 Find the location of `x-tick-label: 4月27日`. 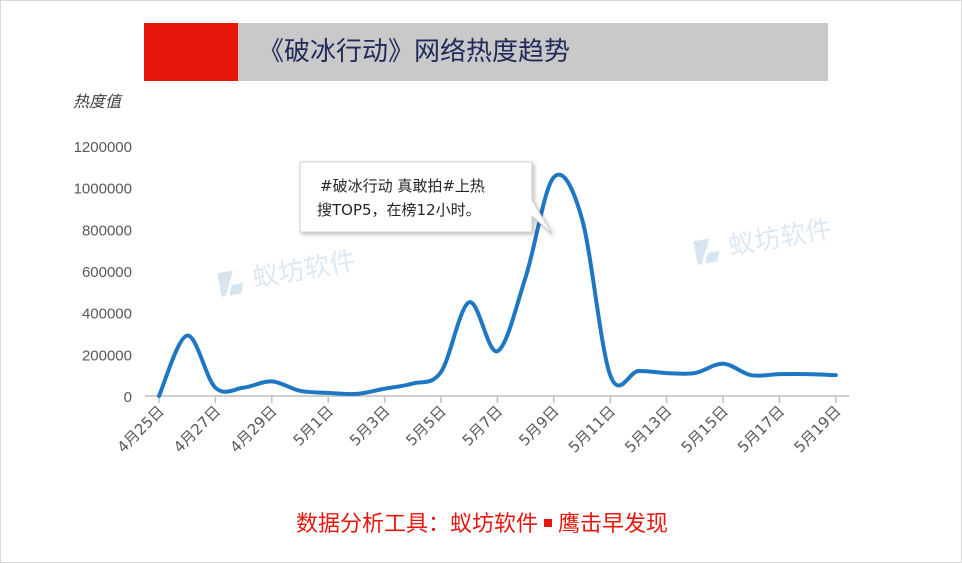

x-tick-label: 4月27日 is located at coordinates (197, 429).